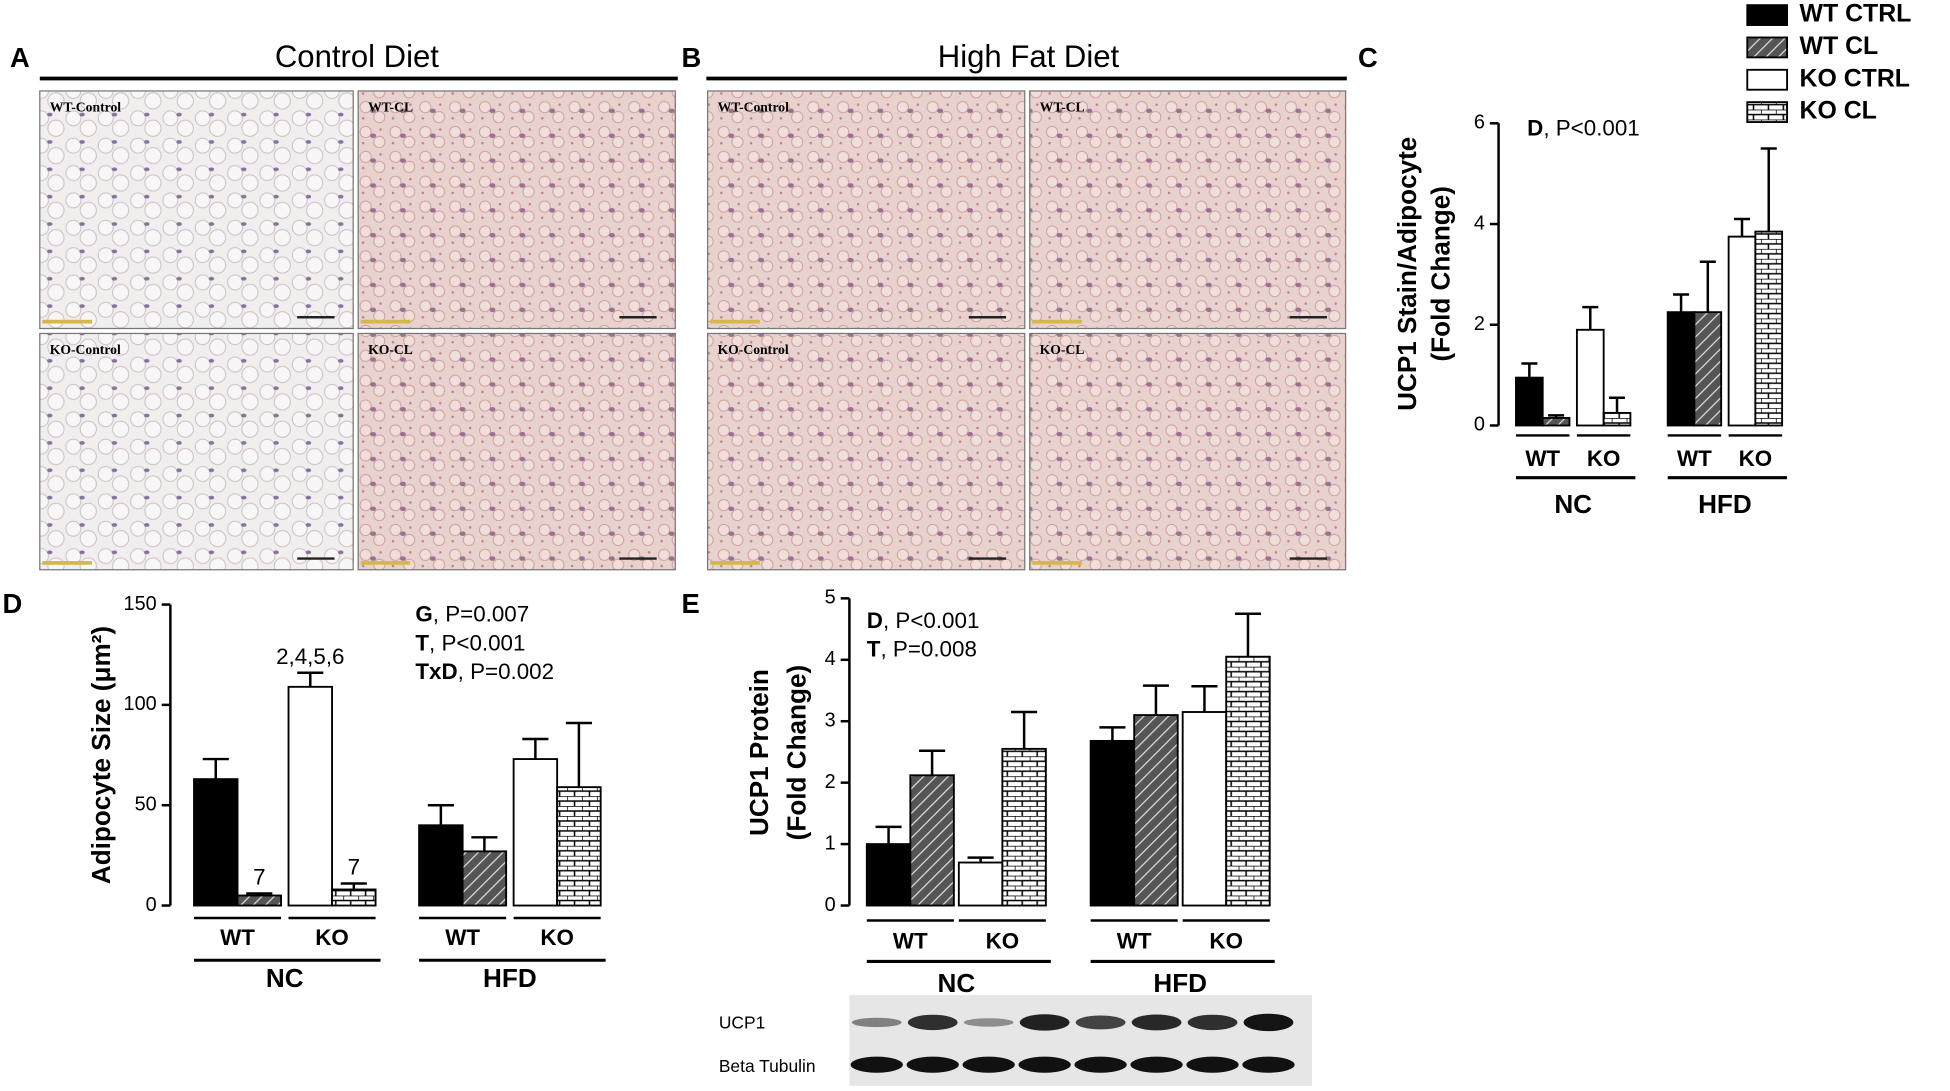 This screenshot has width=1950, height=1091. What do you see at coordinates (390, 107) in the screenshot?
I see `image-label: WT-CL` at bounding box center [390, 107].